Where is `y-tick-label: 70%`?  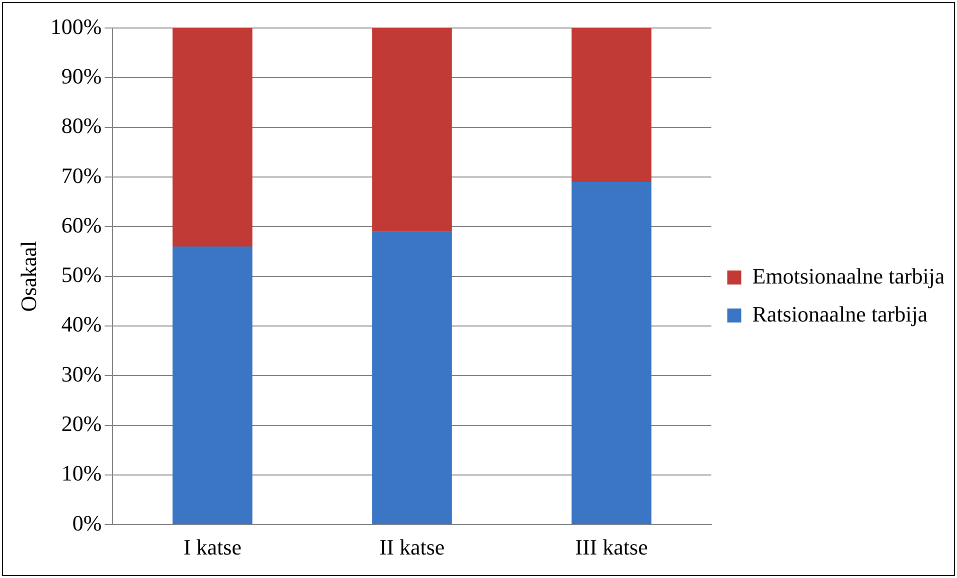
y-tick-label: 70% is located at coordinates (81, 175).